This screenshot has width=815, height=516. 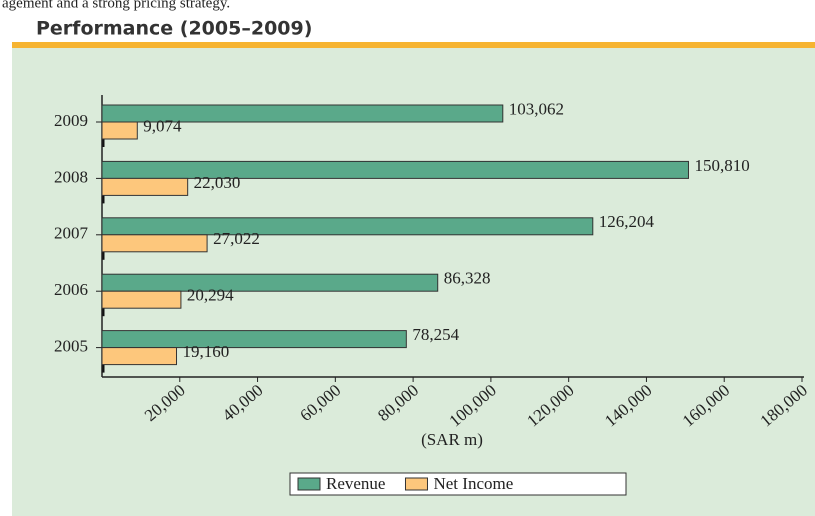 I want to click on legend-label: Revenue, so click(x=355, y=483).